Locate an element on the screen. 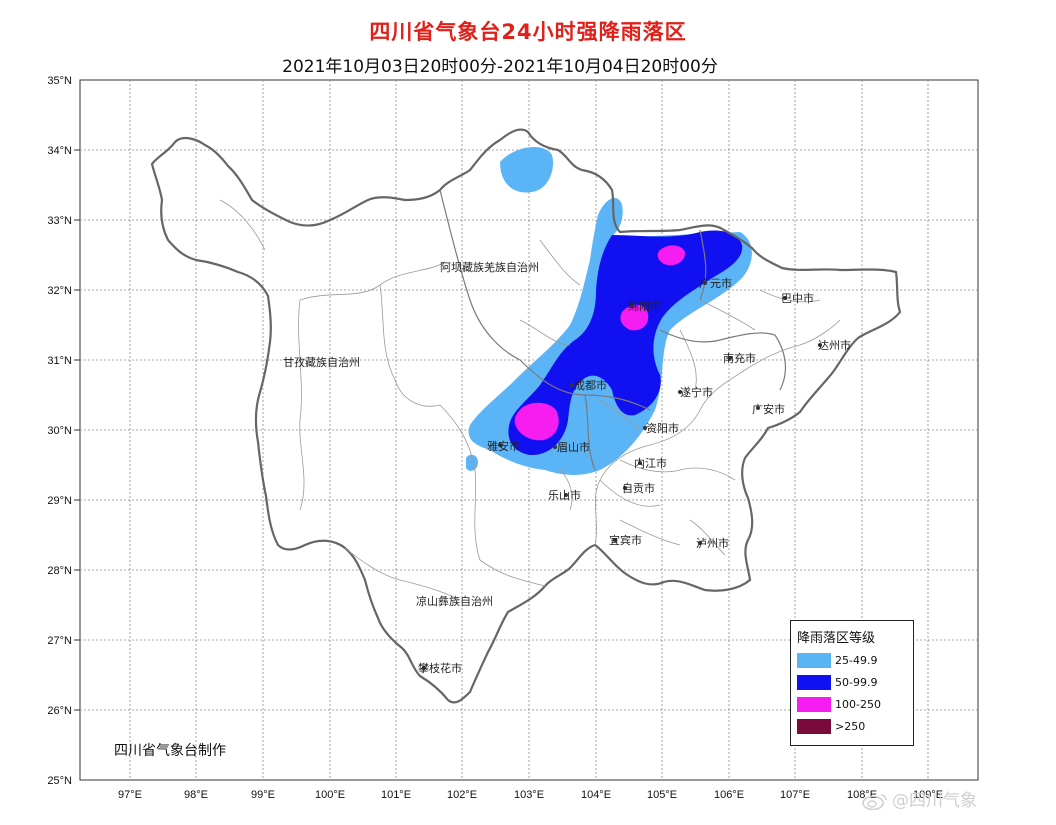 This screenshot has width=1056, height=825. label-guangyuan: 广元市 is located at coordinates (715, 283).